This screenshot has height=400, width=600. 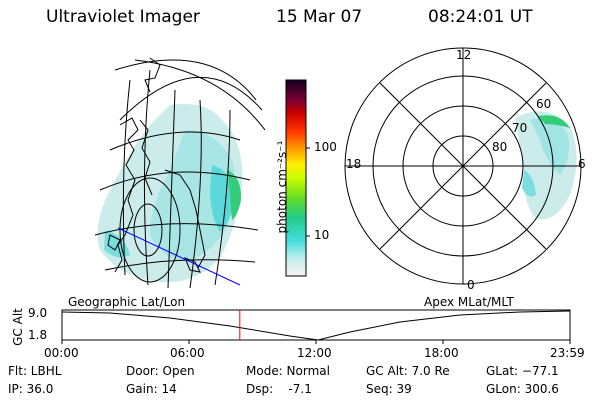 I want to click on app-title: Ultraviolet Imager, so click(x=123, y=17).